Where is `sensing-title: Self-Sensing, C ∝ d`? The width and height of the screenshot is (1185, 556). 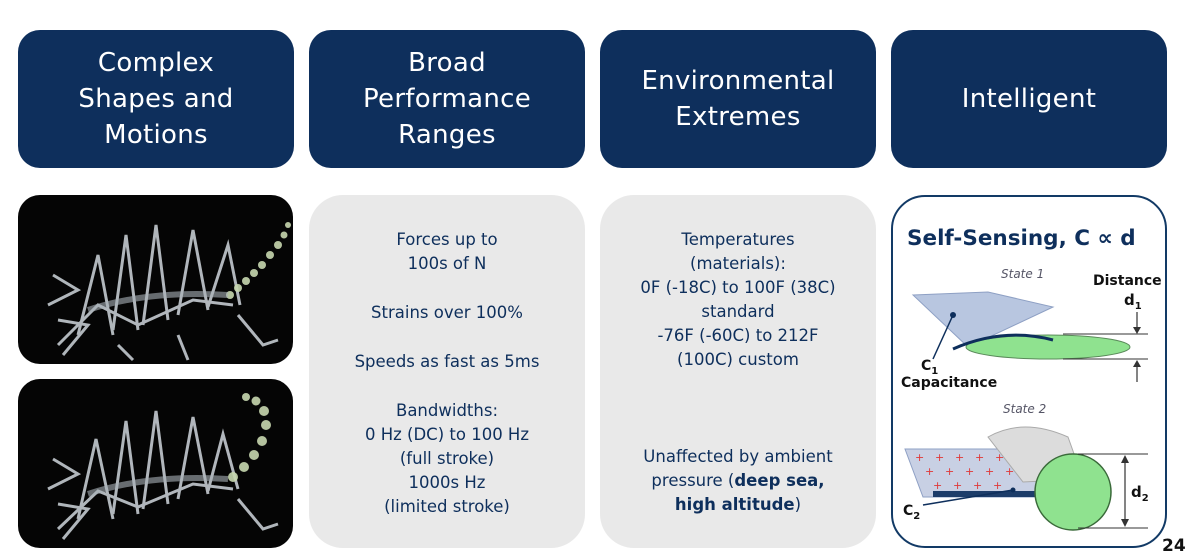 sensing-title: Self-Sensing, C ∝ d is located at coordinates (1021, 238).